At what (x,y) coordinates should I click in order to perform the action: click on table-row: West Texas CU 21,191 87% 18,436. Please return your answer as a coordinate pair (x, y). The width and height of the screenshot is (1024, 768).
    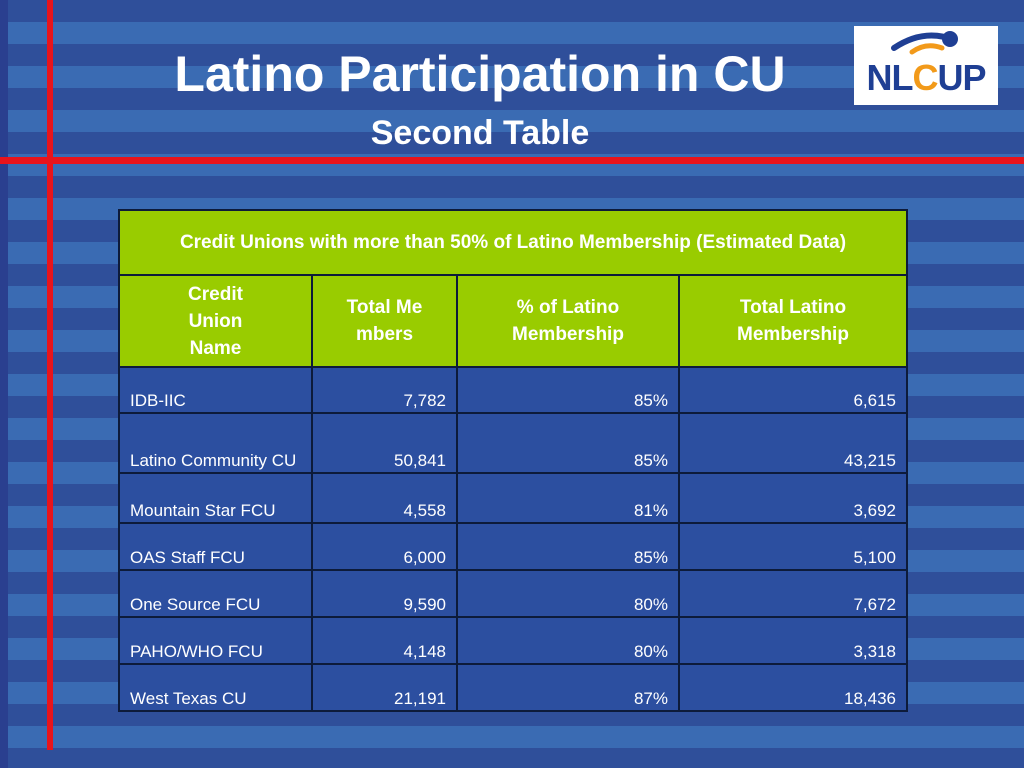
    Looking at the image, I should click on (513, 687).